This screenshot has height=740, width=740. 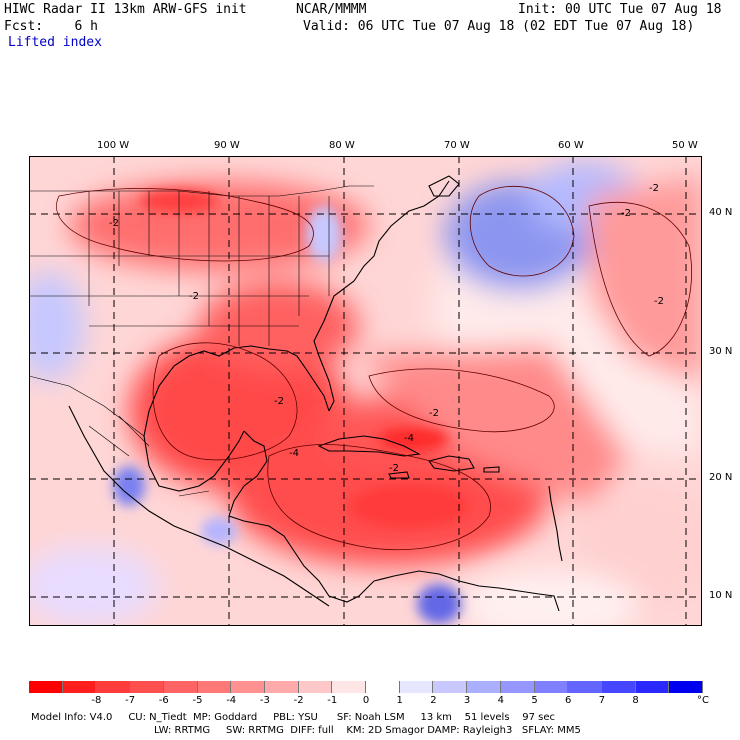 What do you see at coordinates (467, 700) in the screenshot?
I see `colorbar-tick-label: 3` at bounding box center [467, 700].